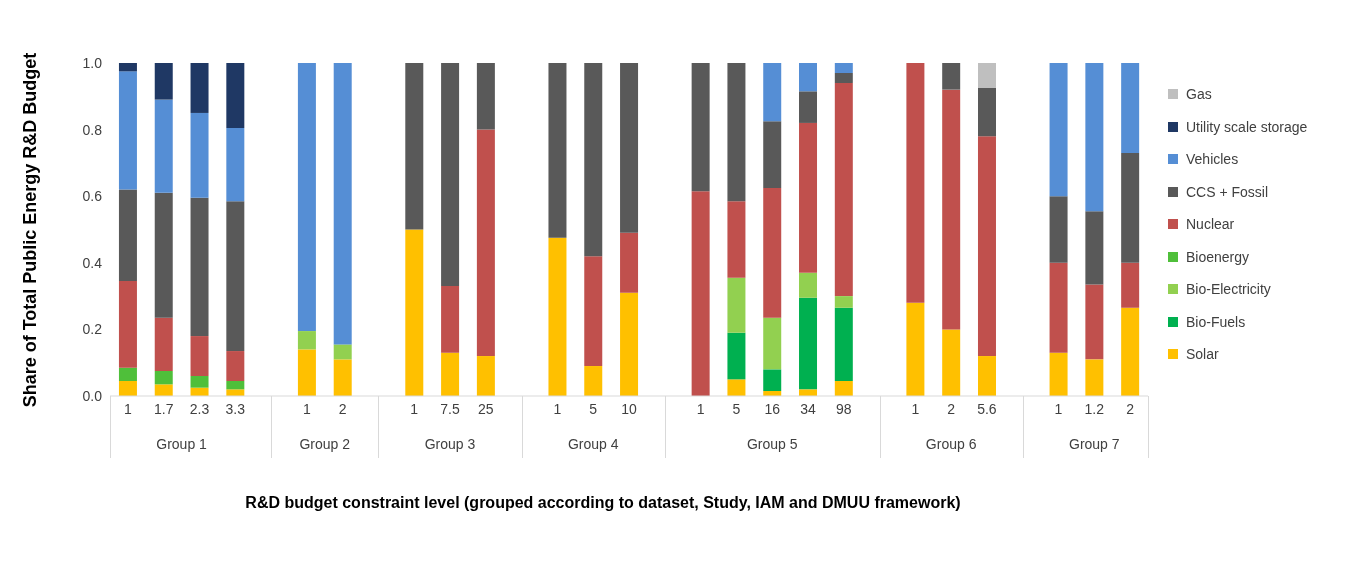  What do you see at coordinates (772, 408) in the screenshot?
I see `x-tick-label: 16` at bounding box center [772, 408].